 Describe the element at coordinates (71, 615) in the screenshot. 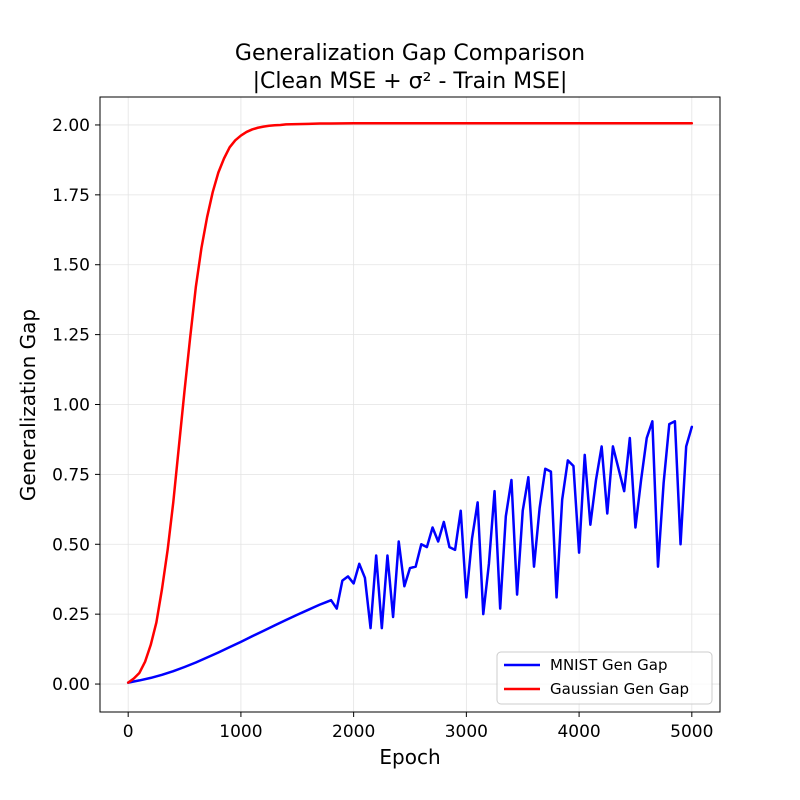

I see `y-tick-label: 0.25` at that location.